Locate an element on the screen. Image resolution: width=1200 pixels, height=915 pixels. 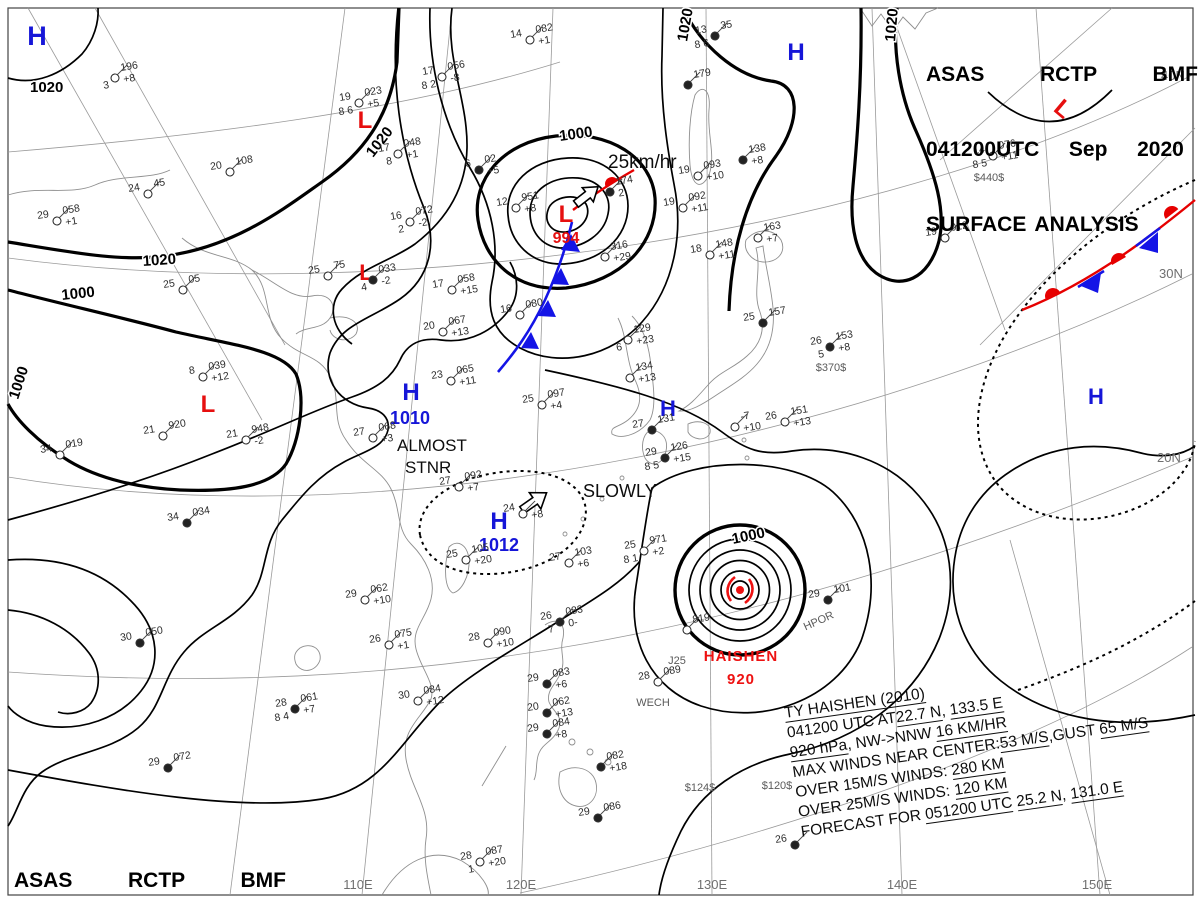
pressure-center-symbol: L is located at coordinates (208, 404).